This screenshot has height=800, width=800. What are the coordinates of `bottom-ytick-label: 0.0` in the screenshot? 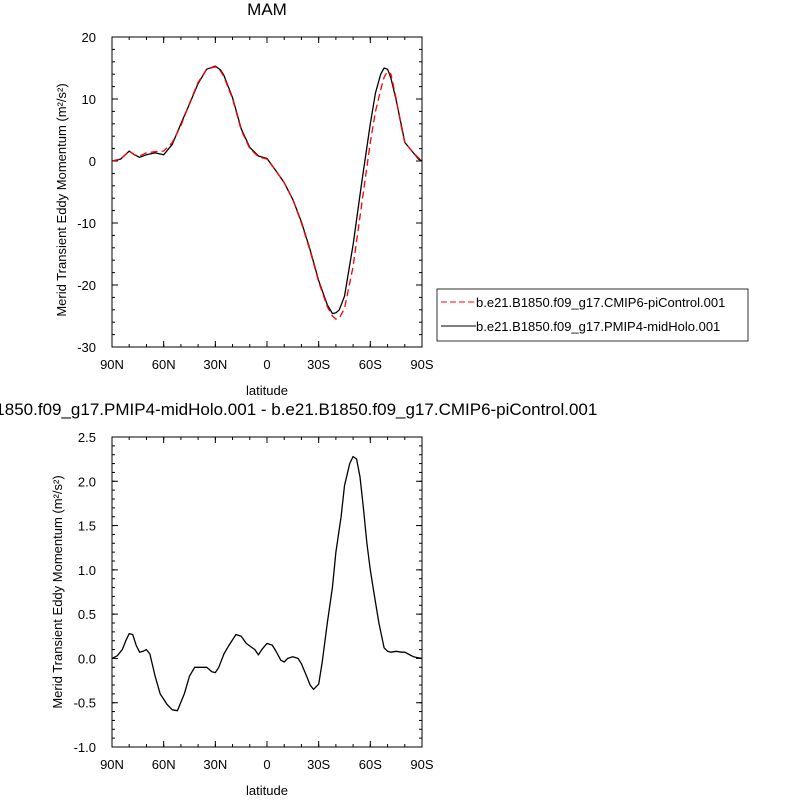 It's located at (87, 658).